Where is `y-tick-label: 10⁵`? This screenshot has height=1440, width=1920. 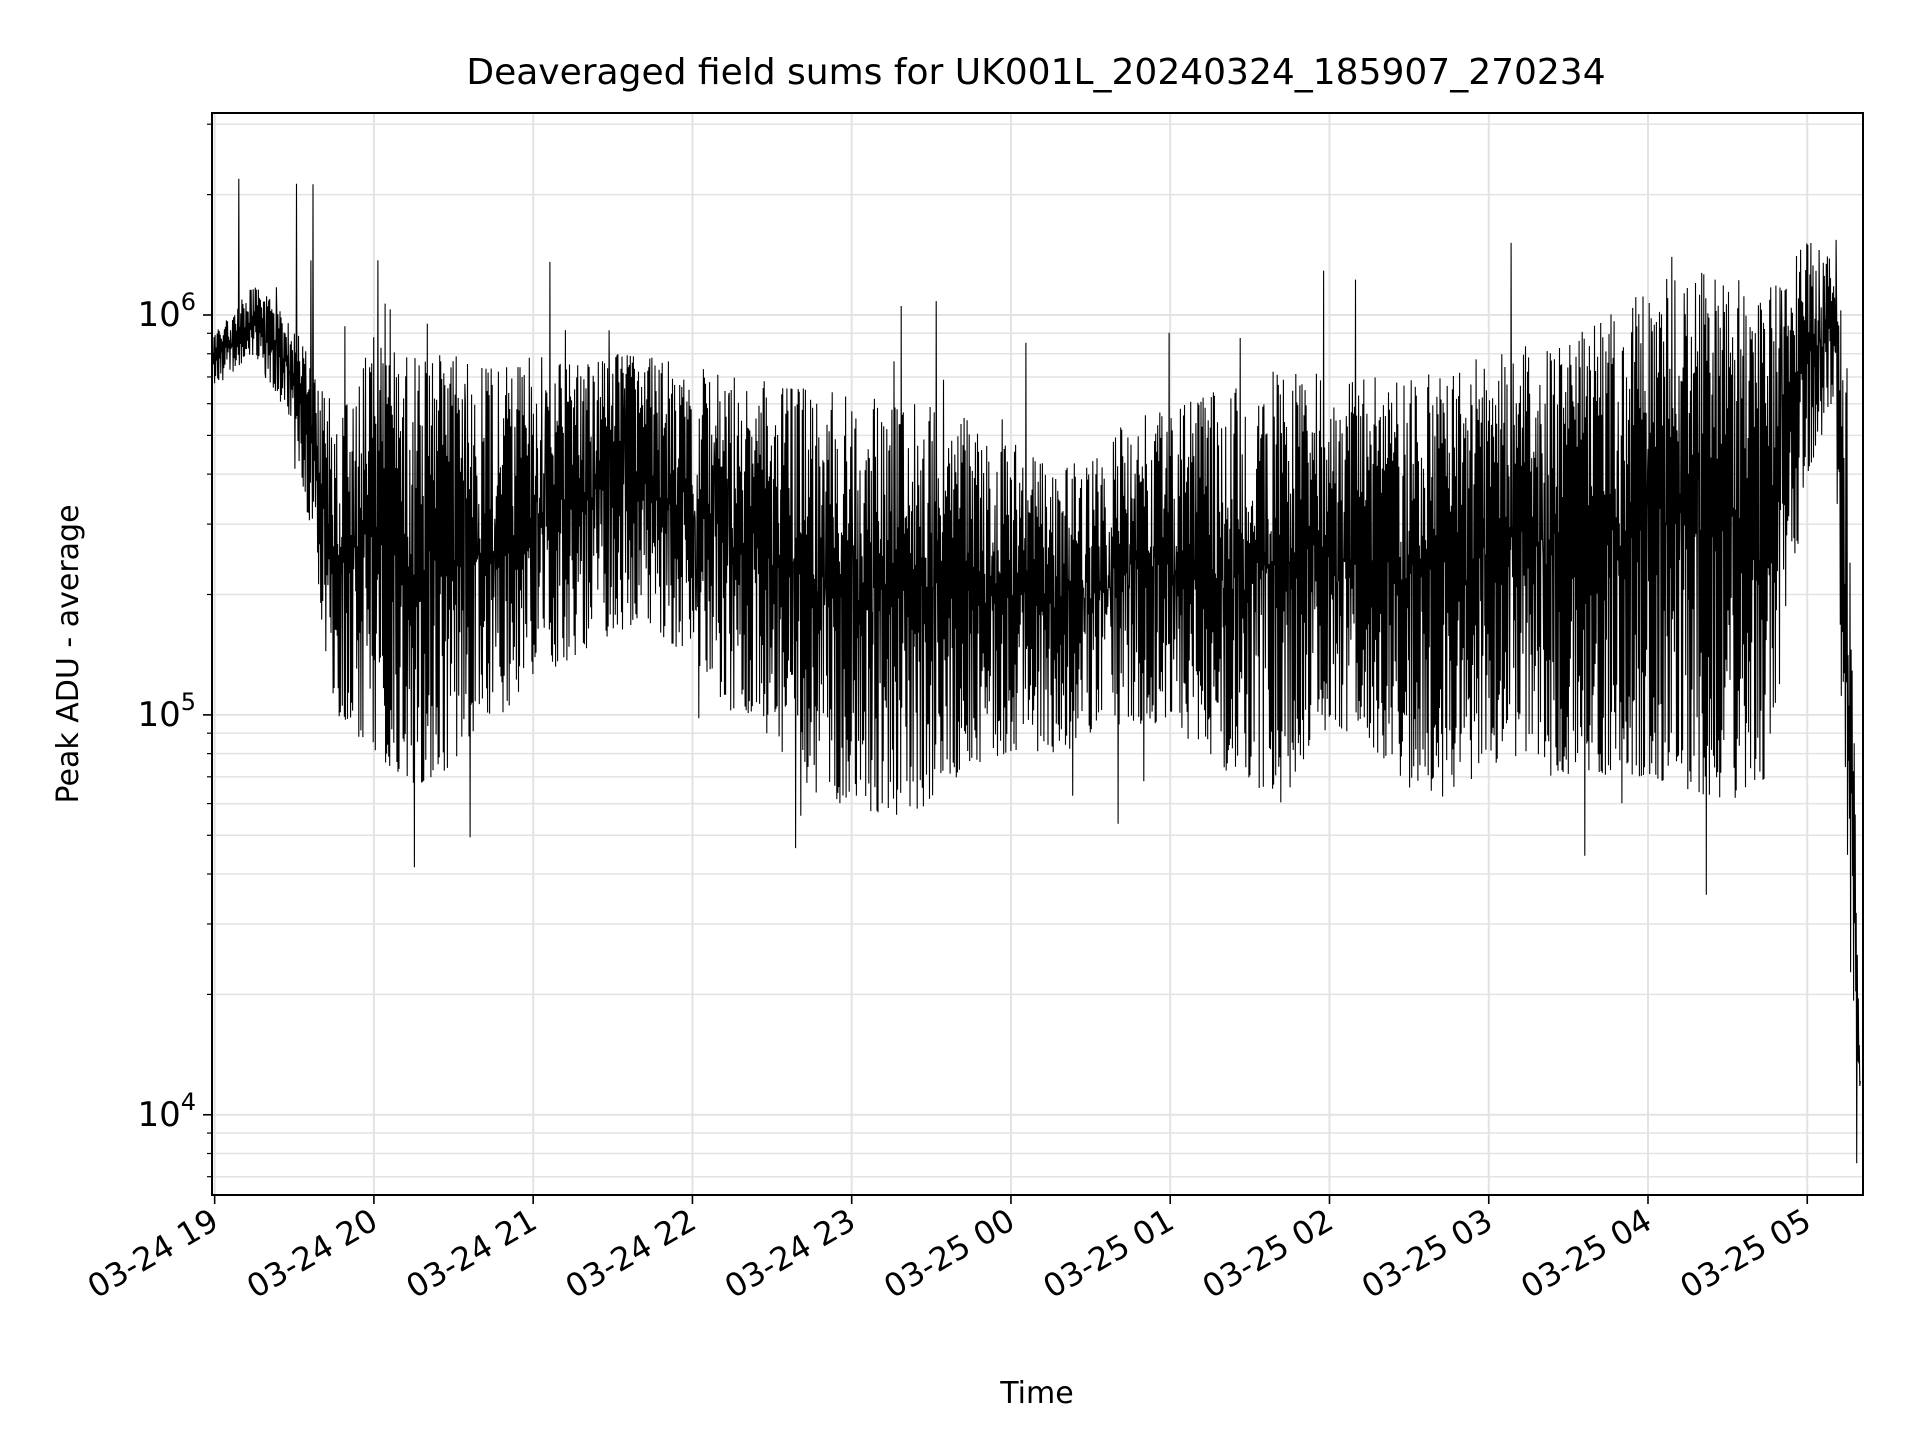 y-tick-label: 10⁵ is located at coordinates (166, 711).